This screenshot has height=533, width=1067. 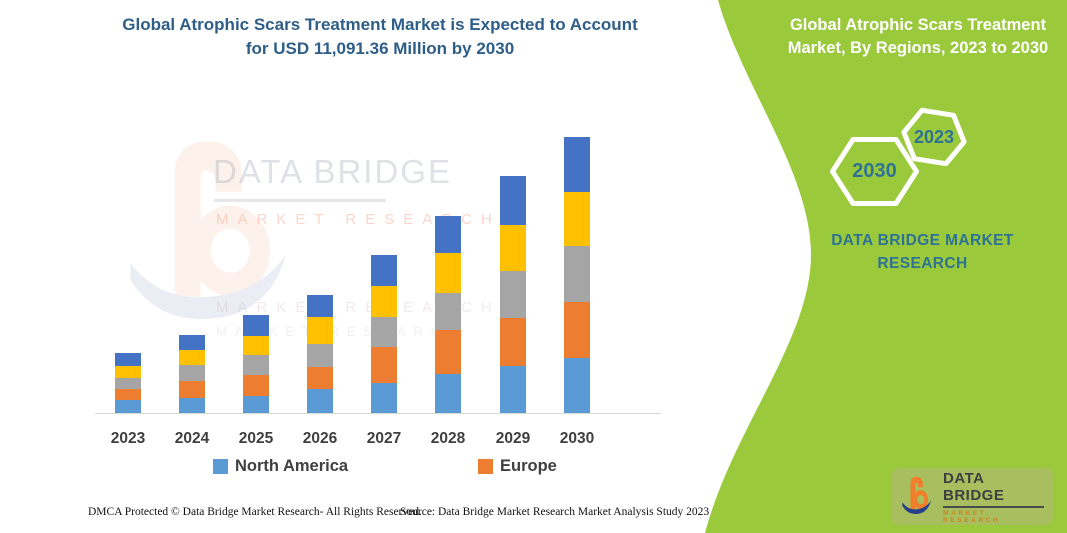 I want to click on x-tick-label: 2023, so click(x=128, y=438).